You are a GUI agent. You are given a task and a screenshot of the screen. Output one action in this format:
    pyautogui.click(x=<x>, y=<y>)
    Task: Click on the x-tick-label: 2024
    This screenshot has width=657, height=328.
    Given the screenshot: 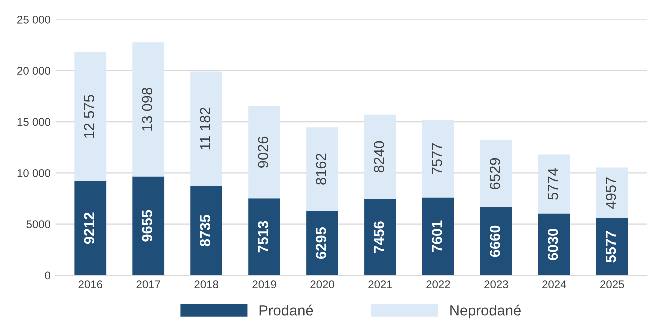 What is the action you would take?
    pyautogui.click(x=554, y=284)
    